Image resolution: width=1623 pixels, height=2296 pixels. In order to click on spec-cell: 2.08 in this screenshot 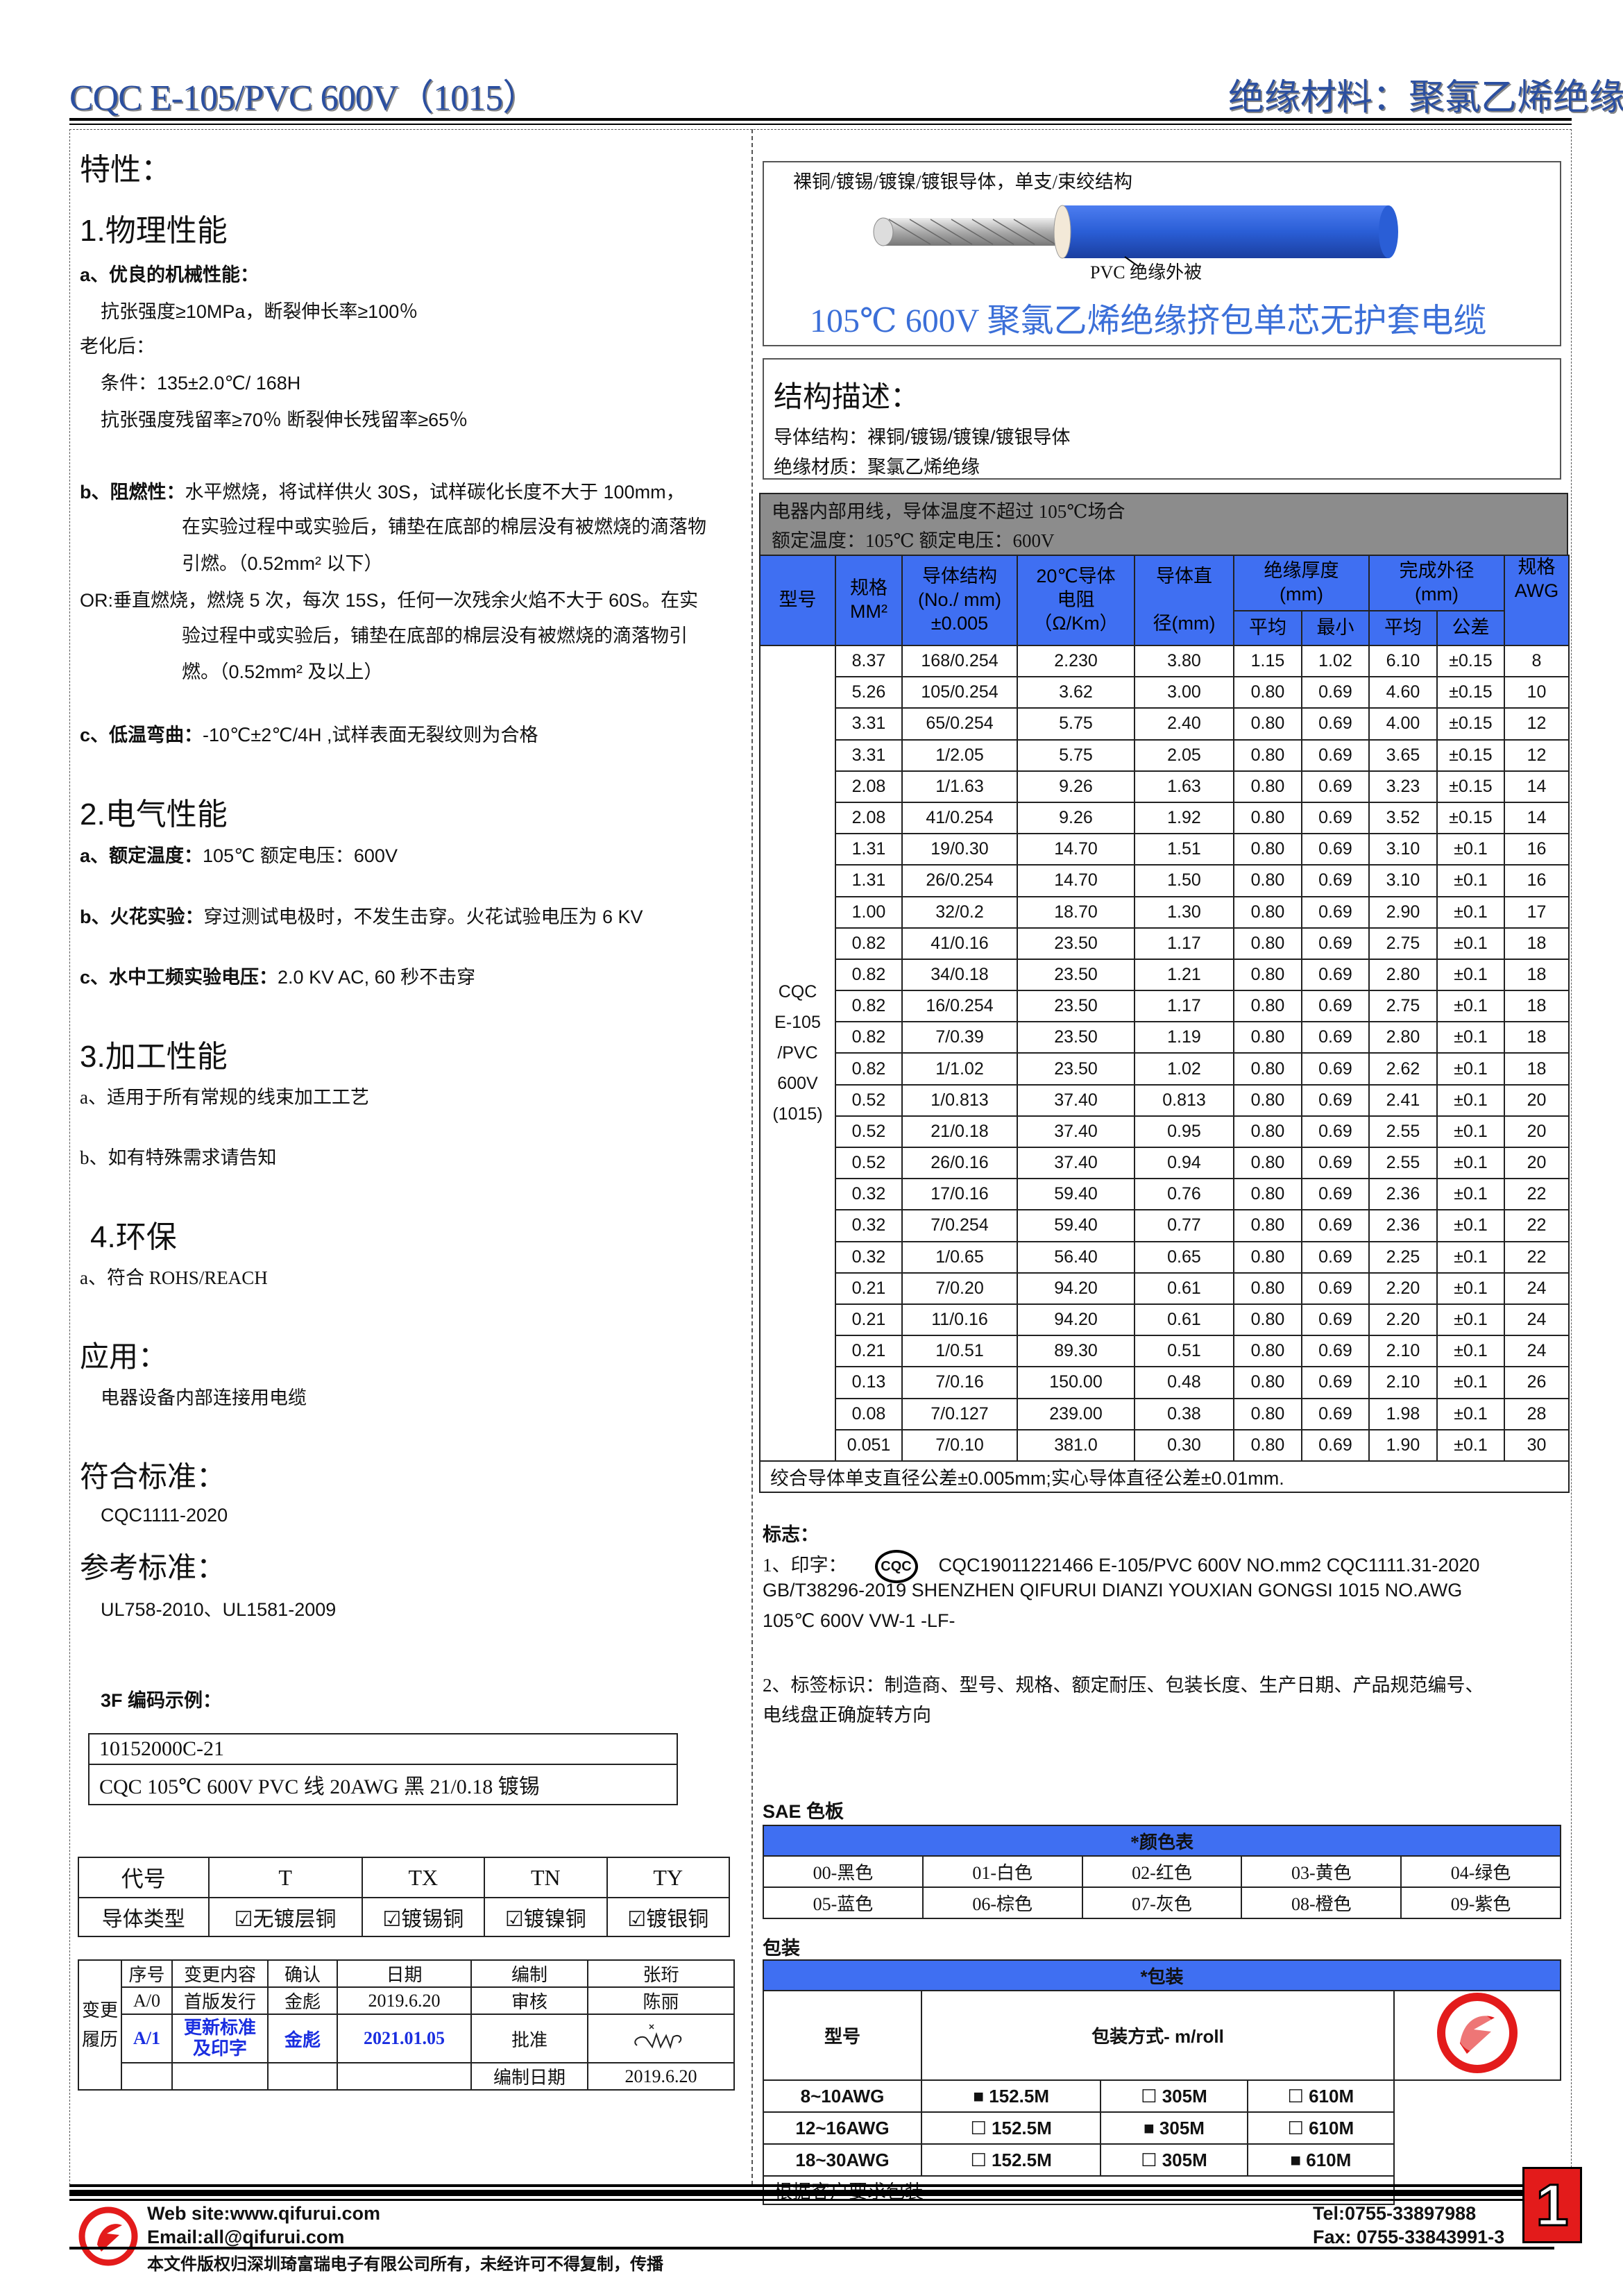, I will do `click(869, 818)`.